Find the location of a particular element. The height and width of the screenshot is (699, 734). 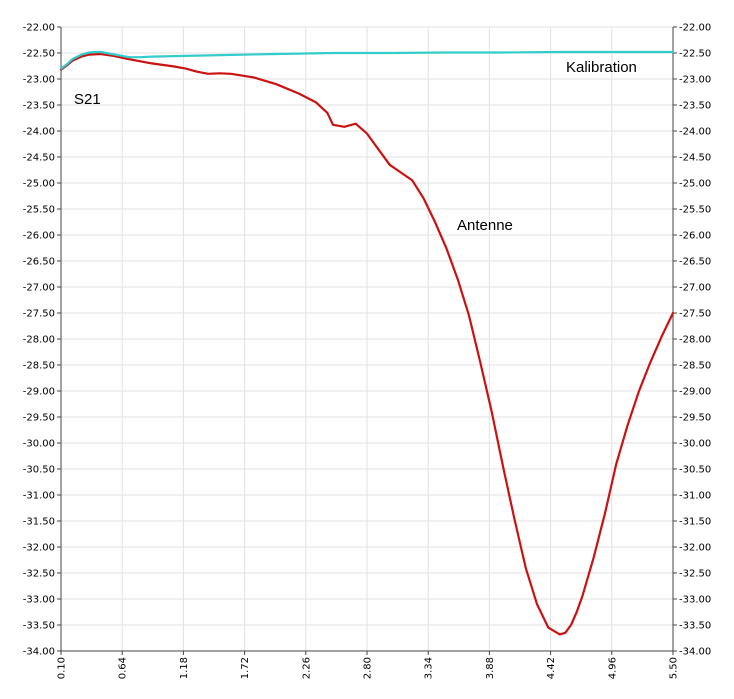

x-tick-label: 2.80 is located at coordinates (368, 668).